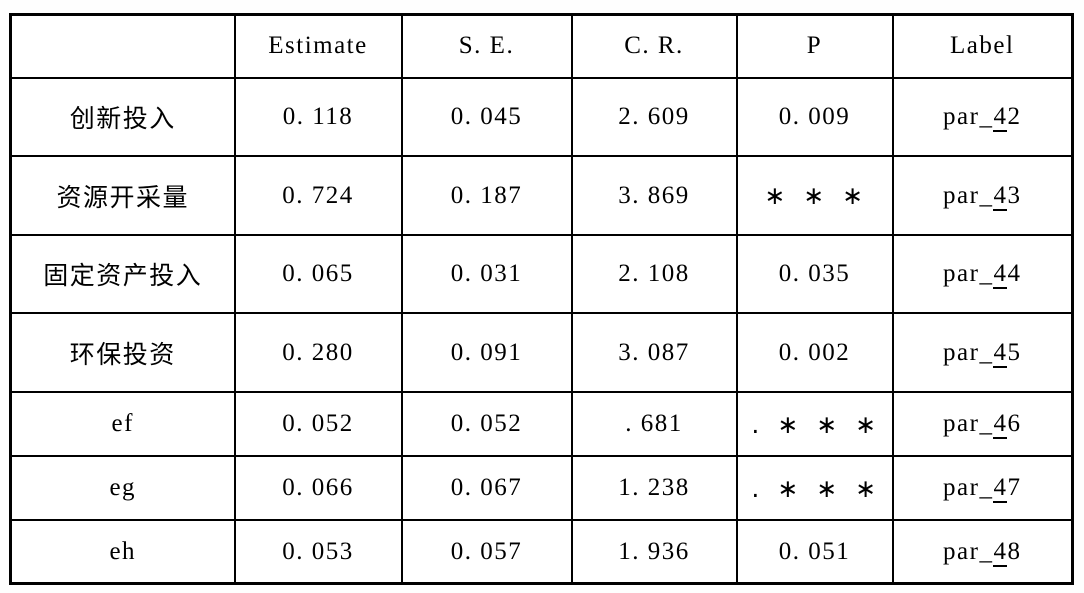 Image resolution: width=1084 pixels, height=593 pixels. I want to click on table-row: 环保投资 0. 280 0. 091 3. 087 0. 002 par_45, so click(541, 353).